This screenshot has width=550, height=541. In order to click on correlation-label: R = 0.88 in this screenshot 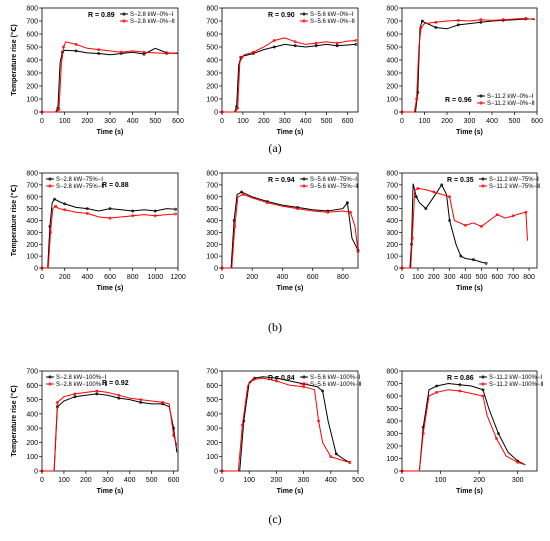, I will do `click(115, 185)`.